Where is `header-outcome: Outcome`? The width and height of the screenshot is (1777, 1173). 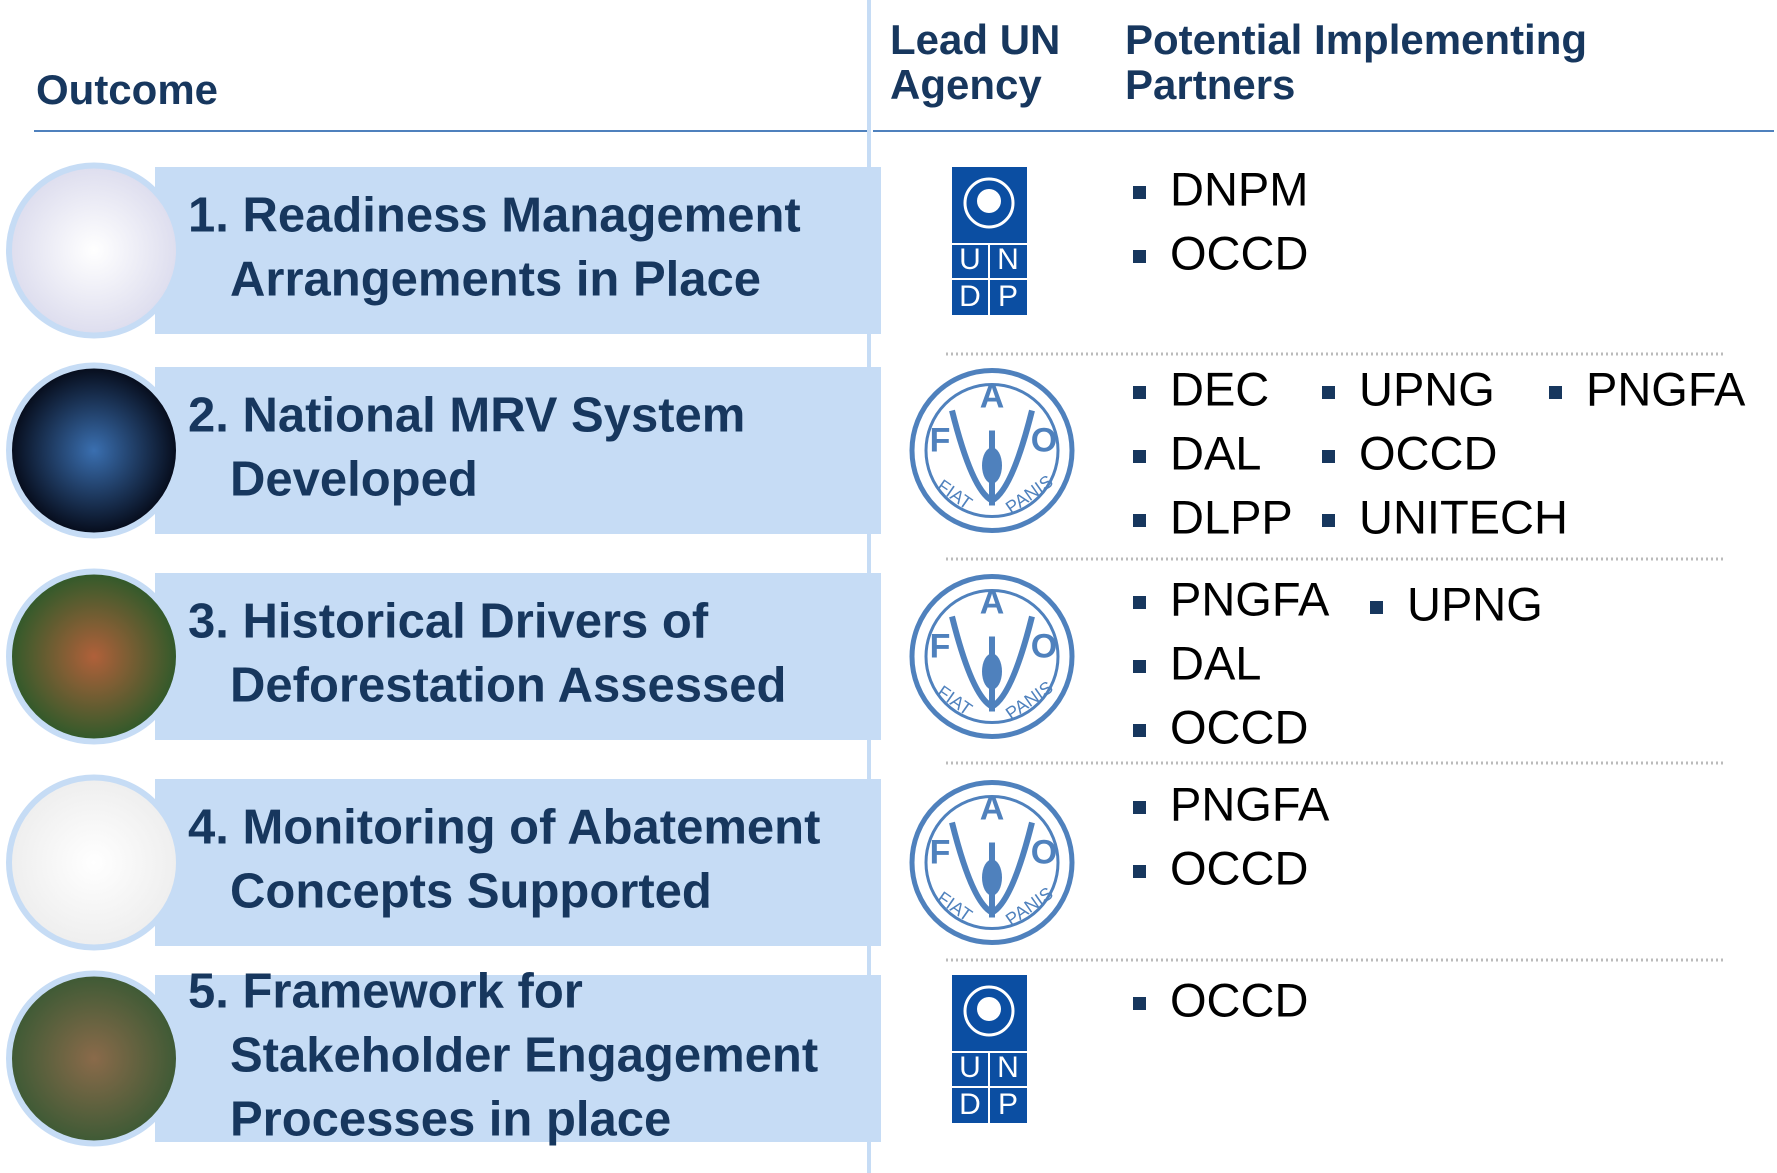 header-outcome: Outcome is located at coordinates (127, 89).